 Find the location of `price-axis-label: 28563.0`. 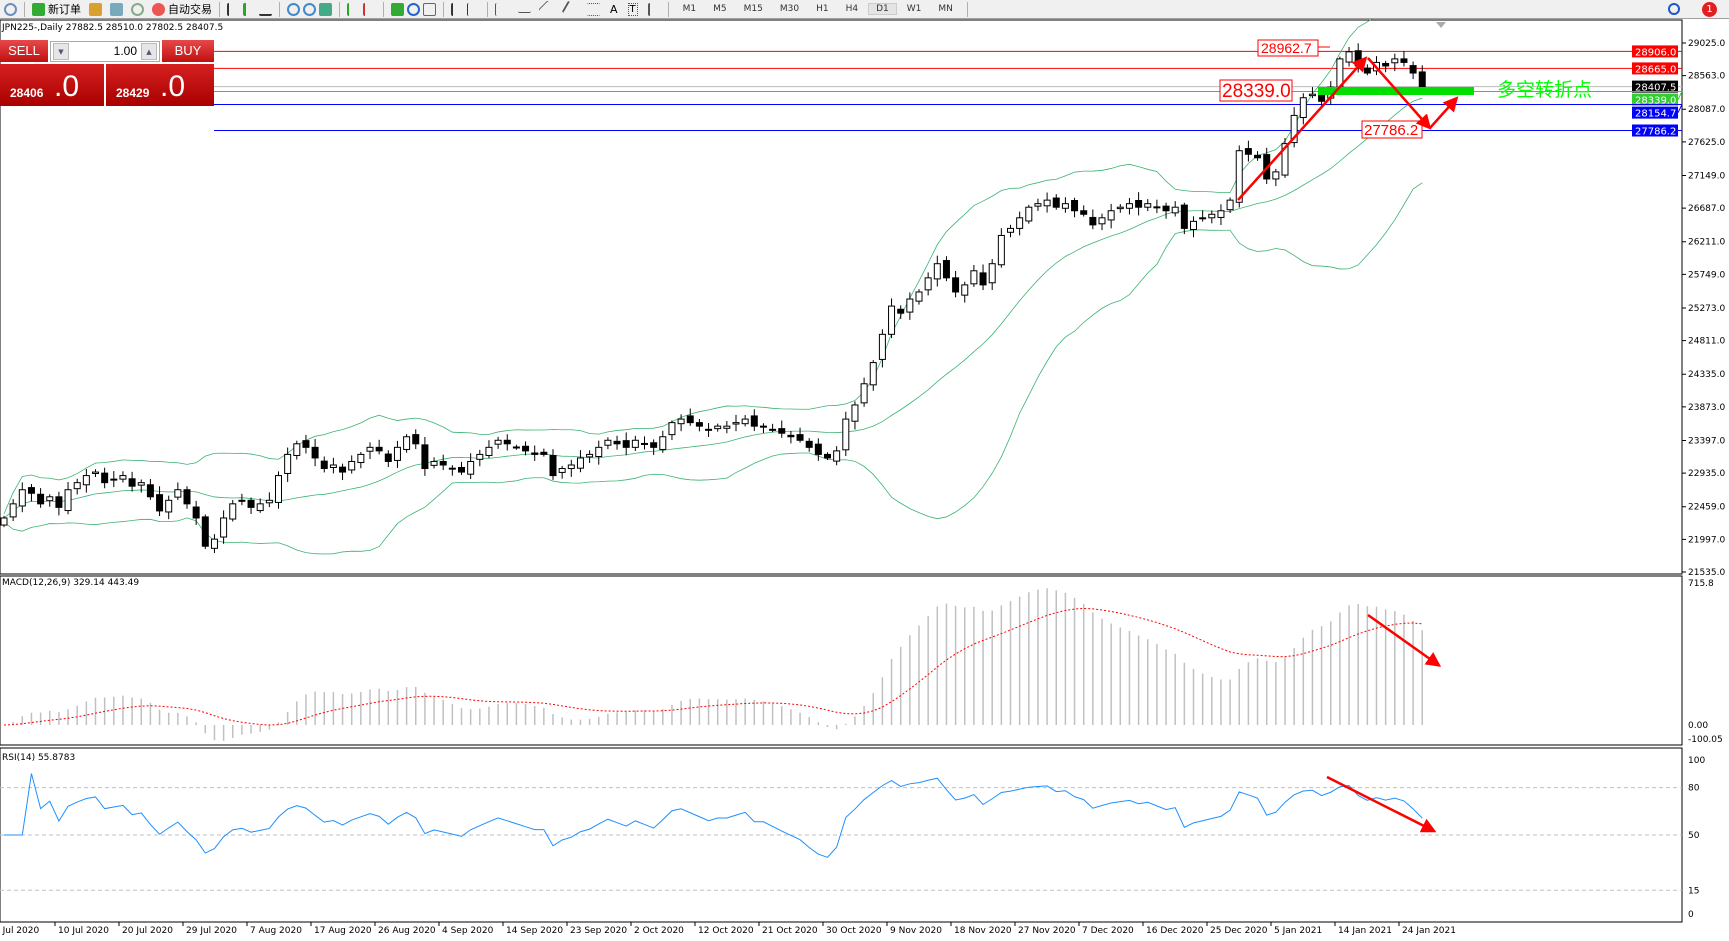

price-axis-label: 28563.0 is located at coordinates (1706, 77).